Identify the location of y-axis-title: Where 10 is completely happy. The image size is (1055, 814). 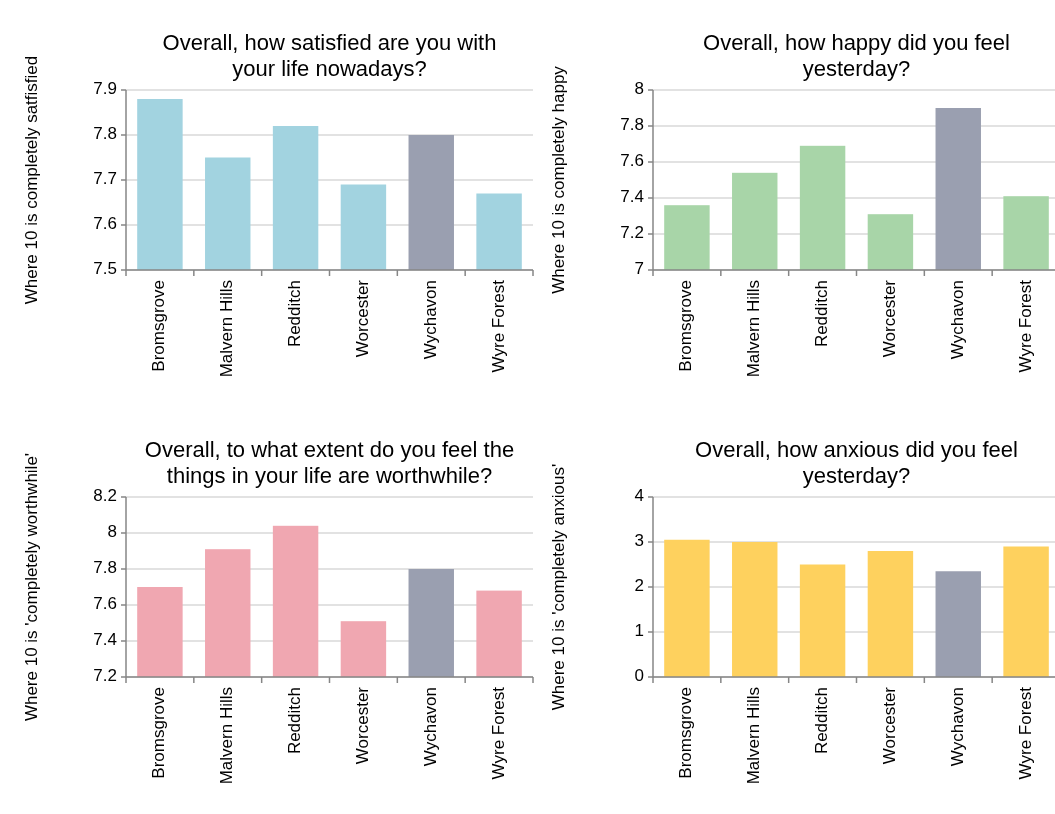
(559, 179).